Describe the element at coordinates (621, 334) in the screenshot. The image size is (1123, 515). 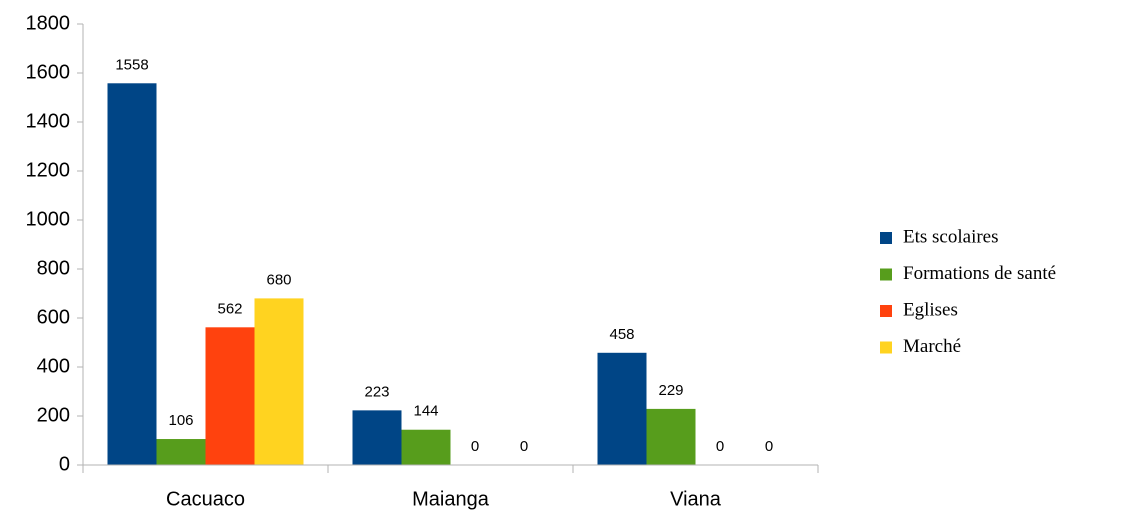
I see `data-label: 458` at that location.